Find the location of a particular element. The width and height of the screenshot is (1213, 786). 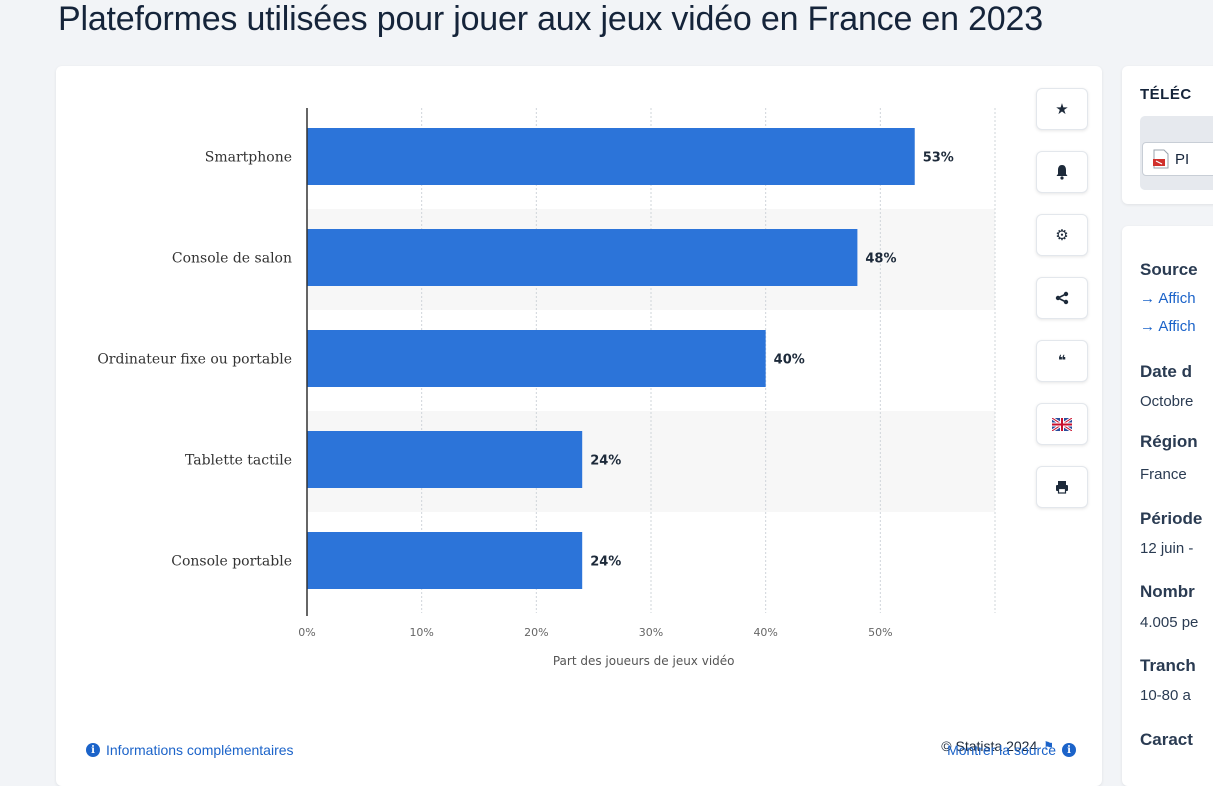

more-info-link: i Informations complémentaires is located at coordinates (190, 750).